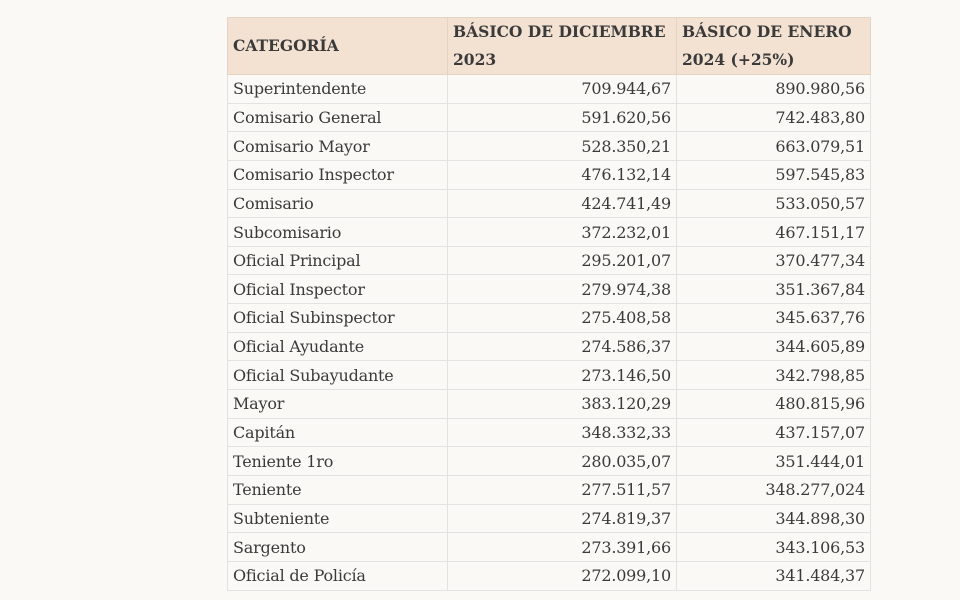 The width and height of the screenshot is (960, 600). What do you see at coordinates (337, 346) in the screenshot?
I see `category-cell: Oficial Ayudante` at bounding box center [337, 346].